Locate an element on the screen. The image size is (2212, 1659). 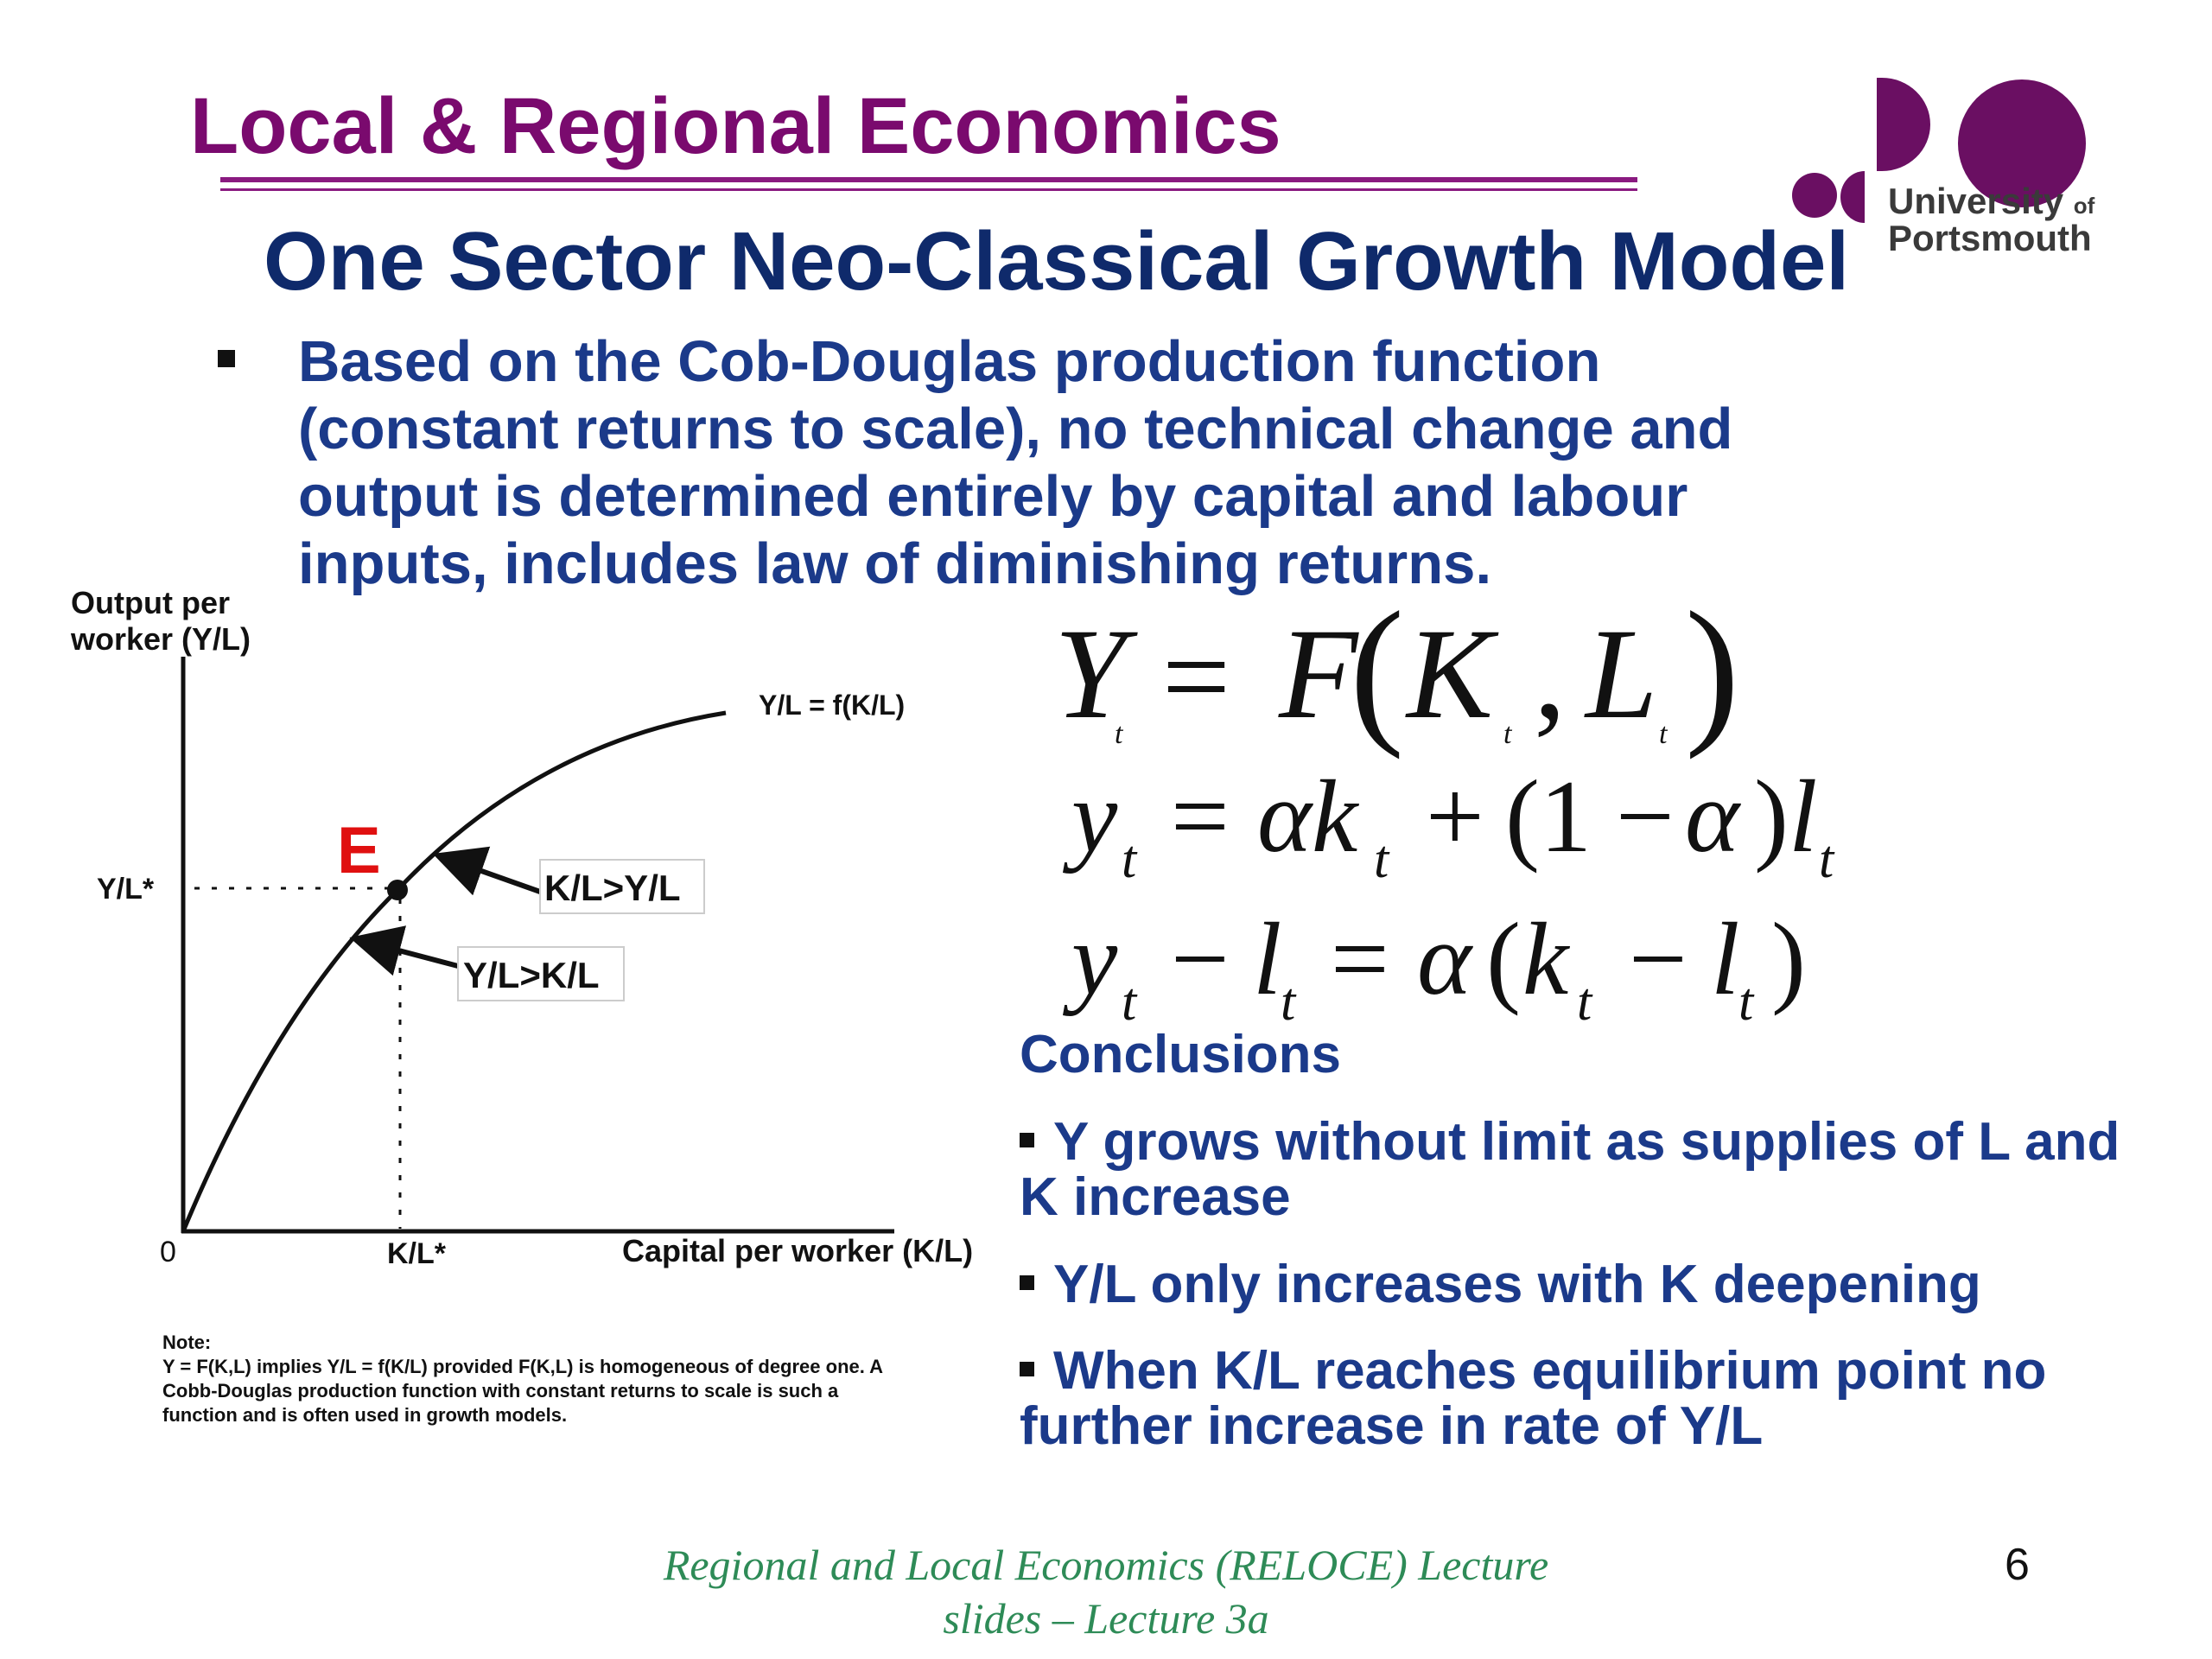
annotation-upper-box is located at coordinates (622, 886).